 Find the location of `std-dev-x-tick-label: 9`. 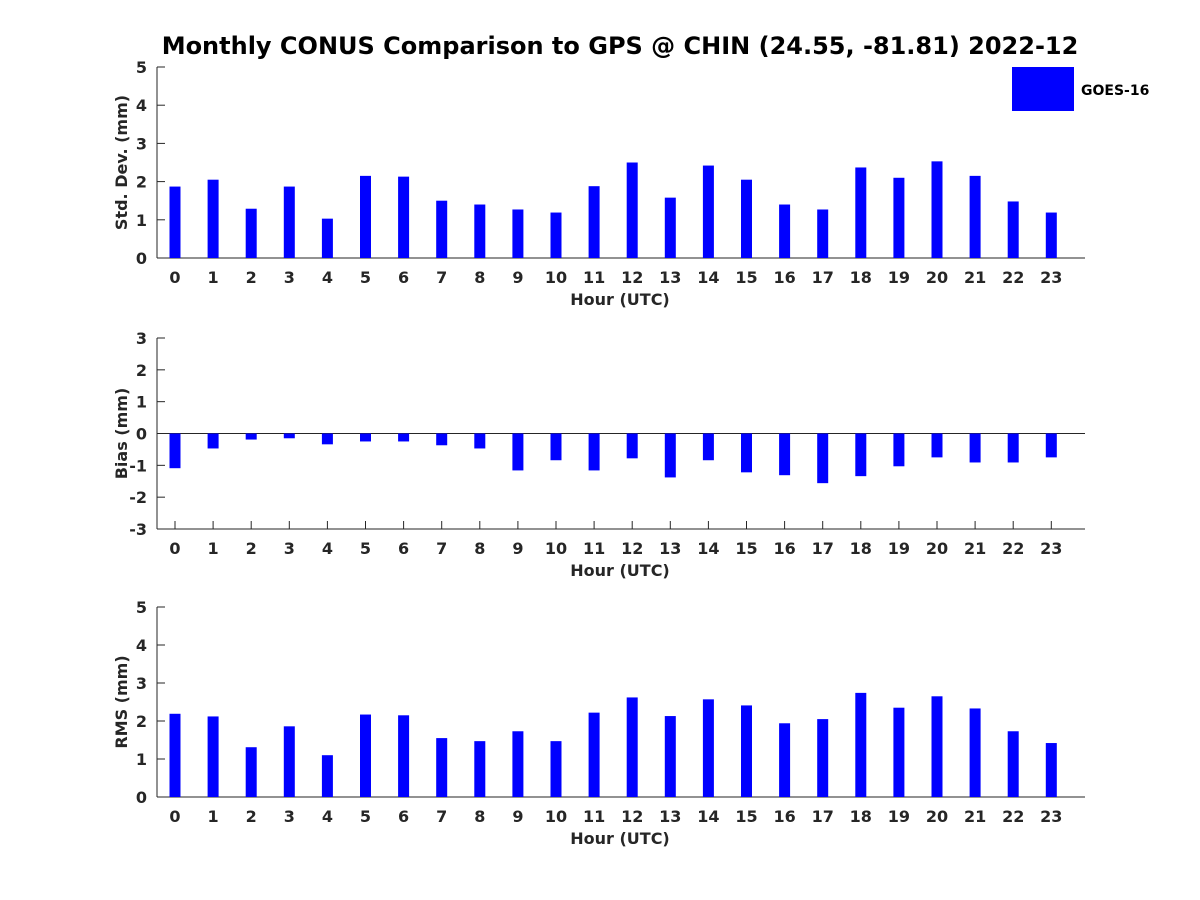

std-dev-x-tick-label: 9 is located at coordinates (517, 277).